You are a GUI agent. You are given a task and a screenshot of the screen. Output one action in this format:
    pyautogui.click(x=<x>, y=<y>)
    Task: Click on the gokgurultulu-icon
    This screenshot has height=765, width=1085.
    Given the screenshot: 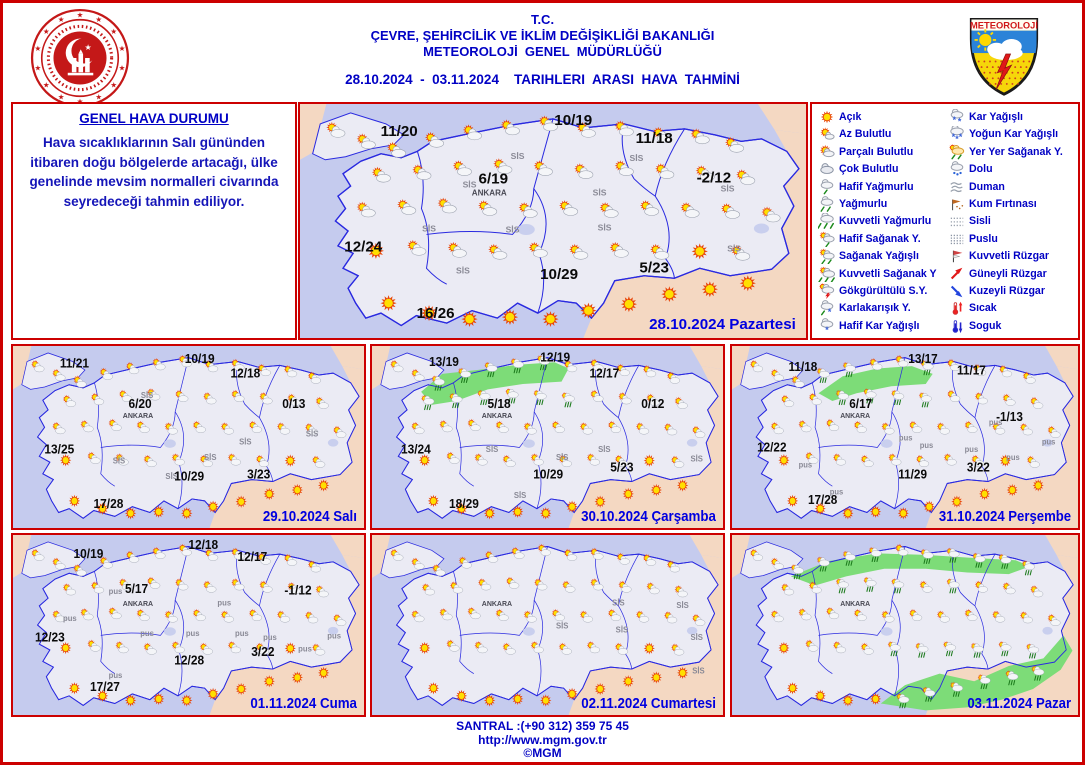 What is the action you would take?
    pyautogui.click(x=827, y=291)
    